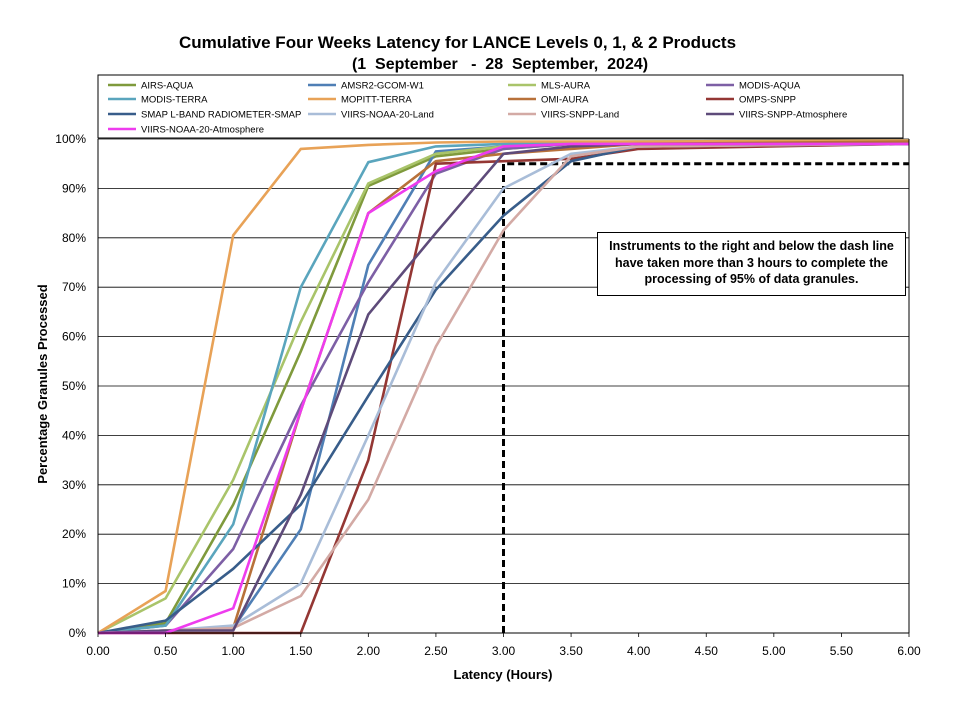  I want to click on legend-label: VIIRS-SNPP-Land, so click(580, 115).